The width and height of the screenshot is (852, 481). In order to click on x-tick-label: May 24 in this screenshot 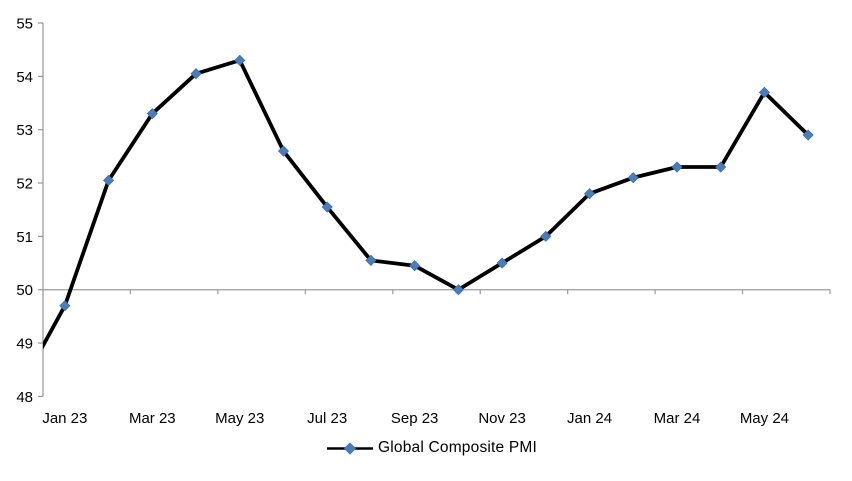, I will do `click(764, 418)`.